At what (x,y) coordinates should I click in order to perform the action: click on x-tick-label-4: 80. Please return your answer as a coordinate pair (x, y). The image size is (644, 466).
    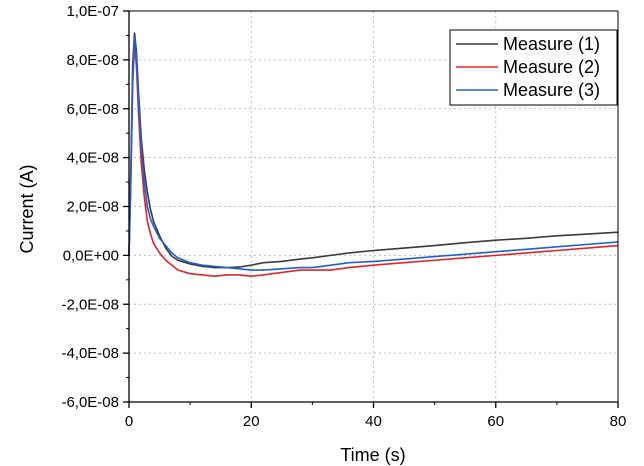
    Looking at the image, I should click on (618, 421).